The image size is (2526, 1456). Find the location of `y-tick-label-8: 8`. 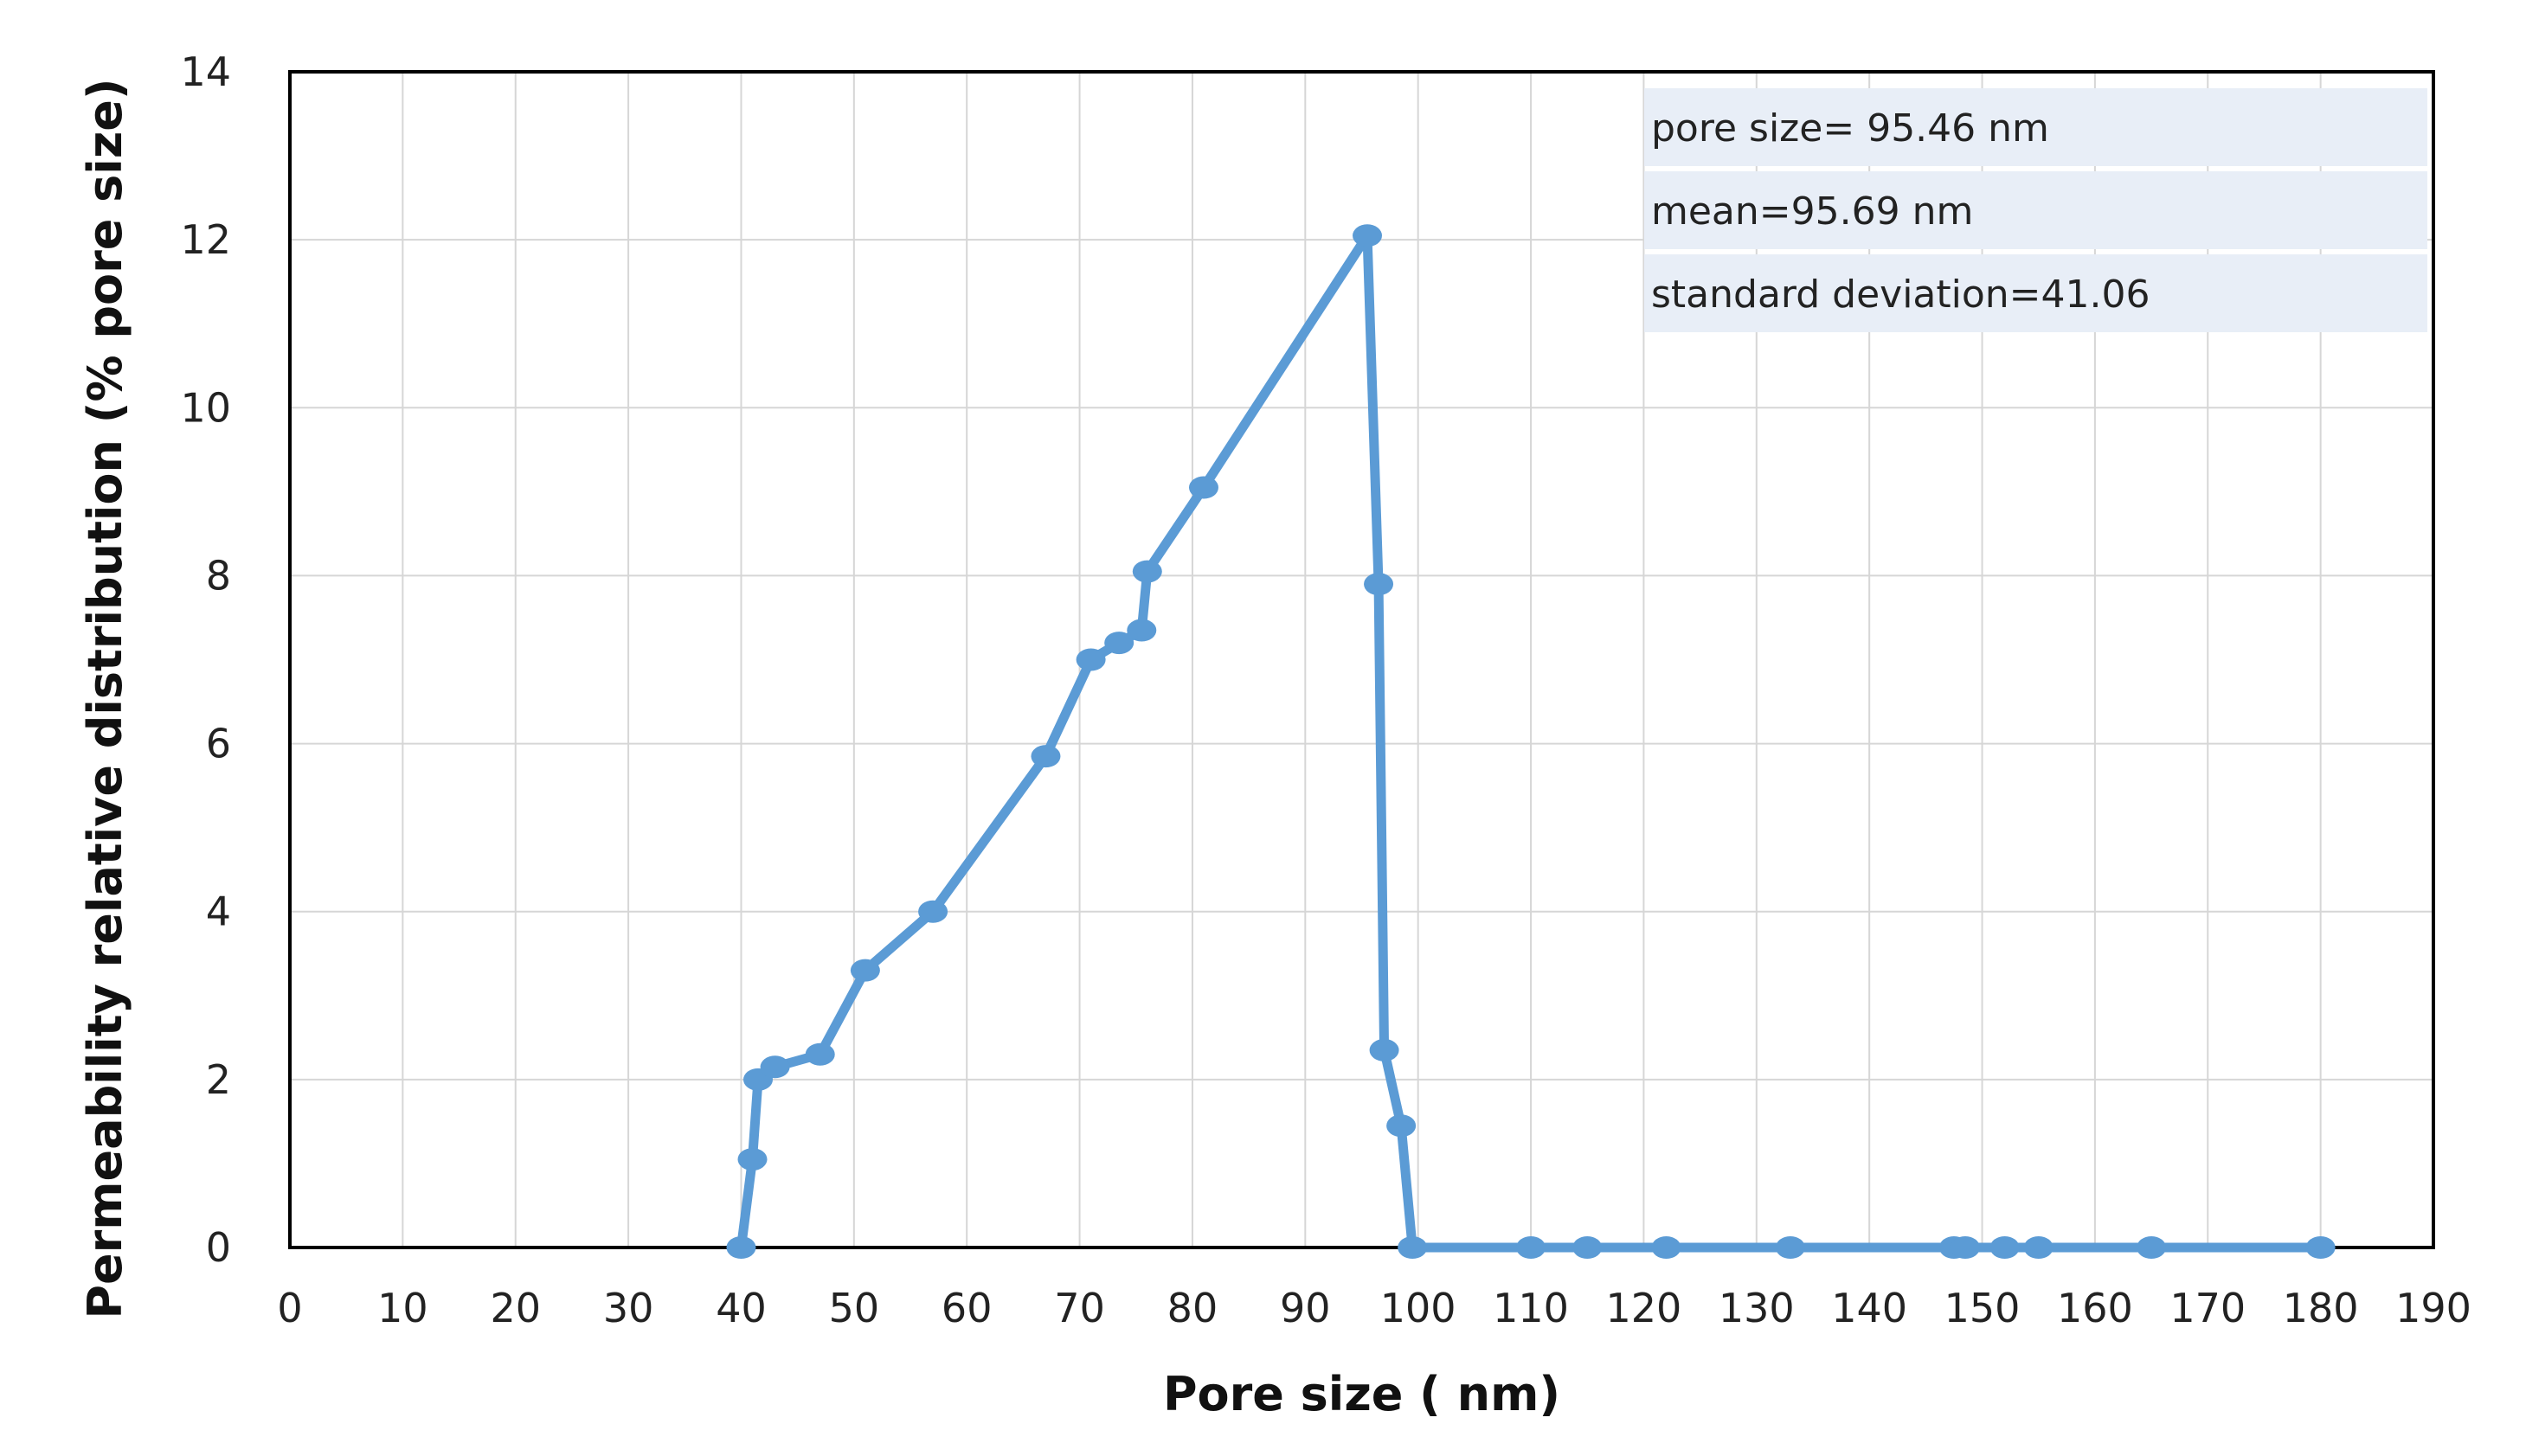

y-tick-label-8: 8 is located at coordinates (218, 575).